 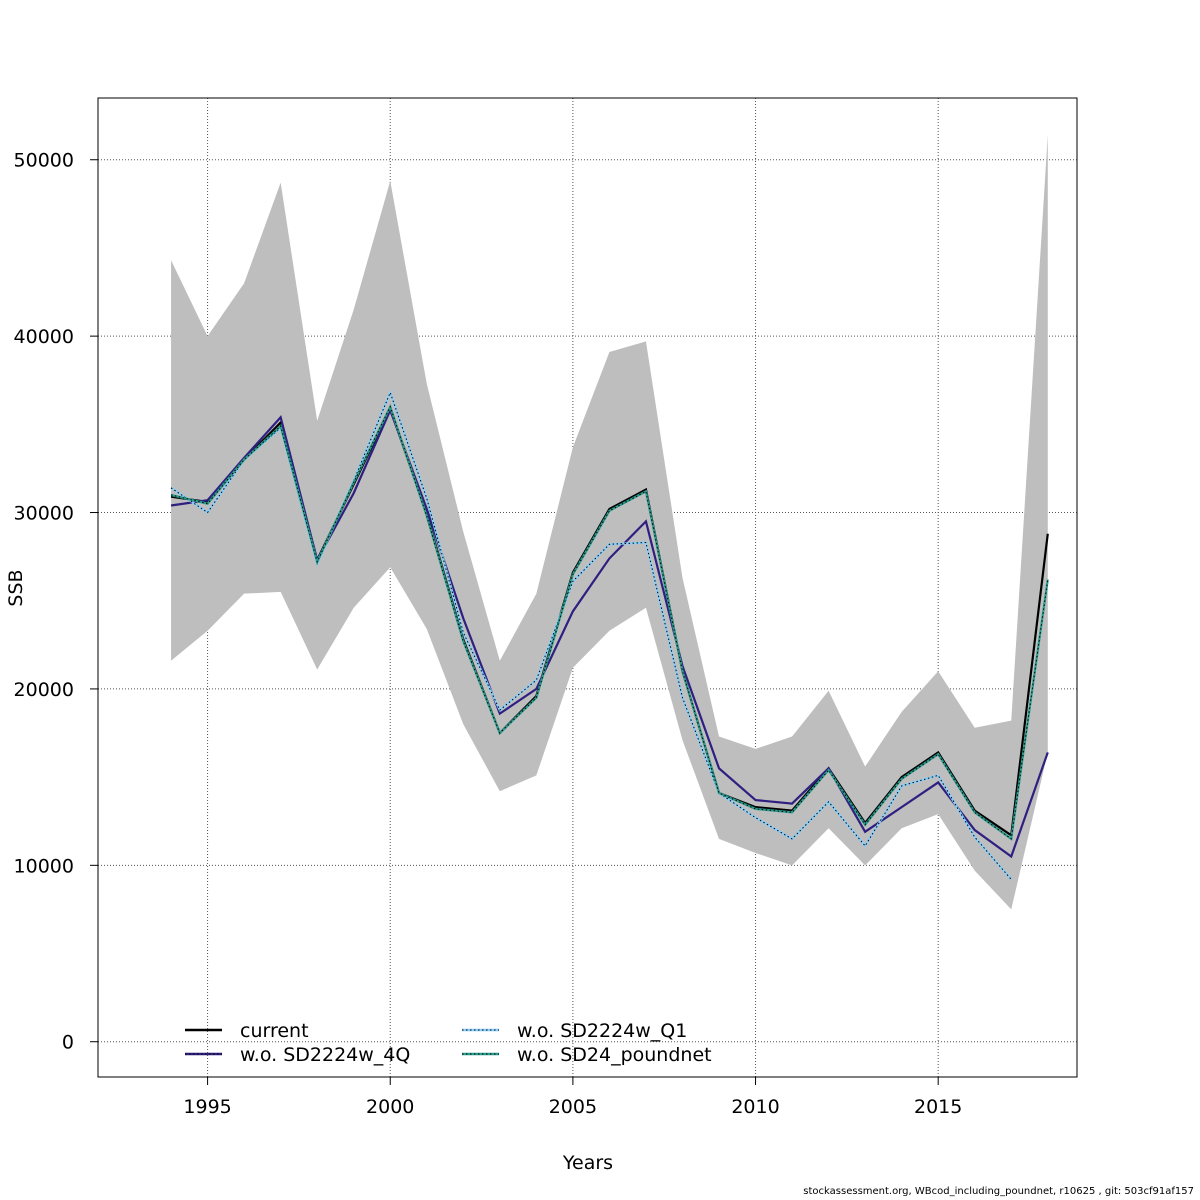 What do you see at coordinates (614, 1055) in the screenshot?
I see `legend-label-w-o-sd24-poundnet: w.o. SD24_poundnet` at bounding box center [614, 1055].